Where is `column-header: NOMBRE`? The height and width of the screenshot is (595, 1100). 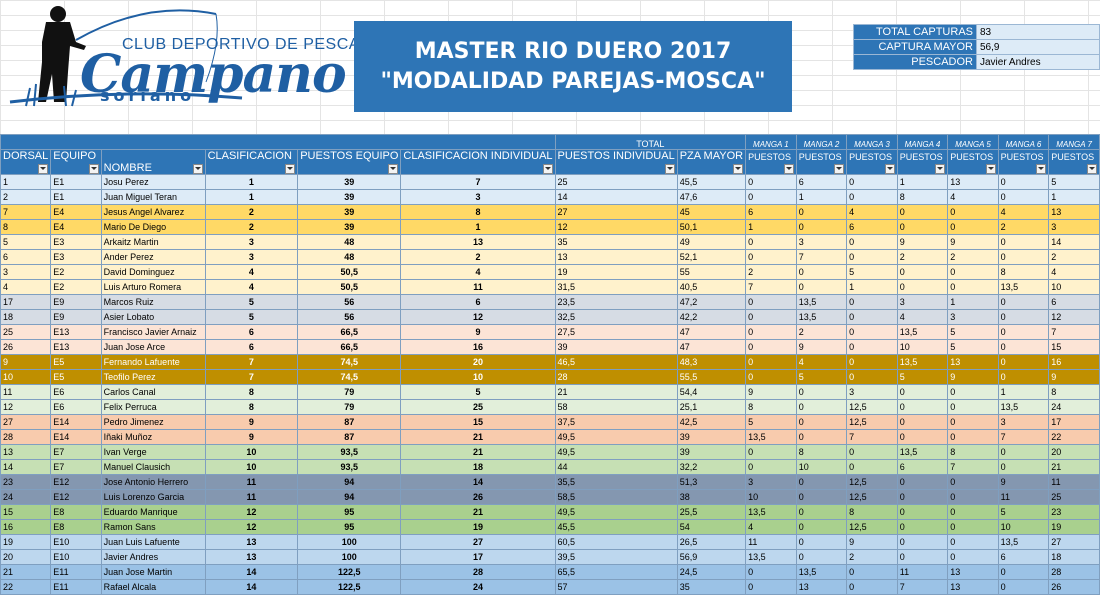 column-header: NOMBRE is located at coordinates (153, 162).